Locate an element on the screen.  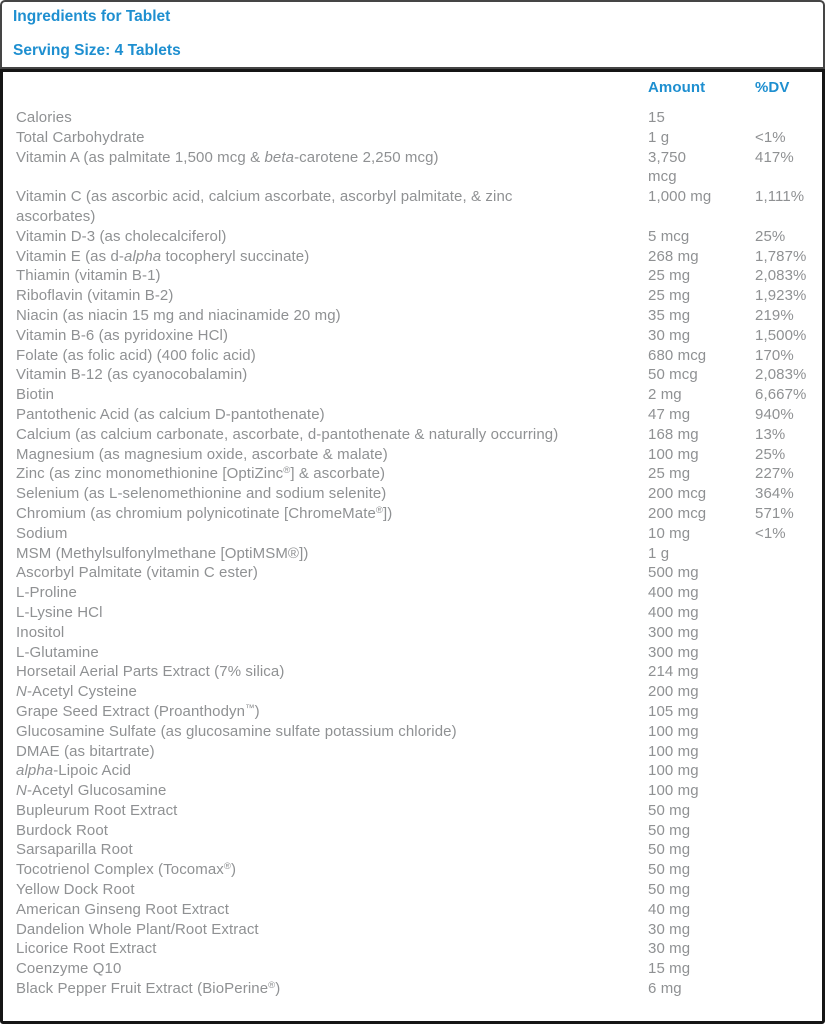
ingredient-name: Vitamin D-3 (as cholecalciferol) is located at coordinates (121, 236).